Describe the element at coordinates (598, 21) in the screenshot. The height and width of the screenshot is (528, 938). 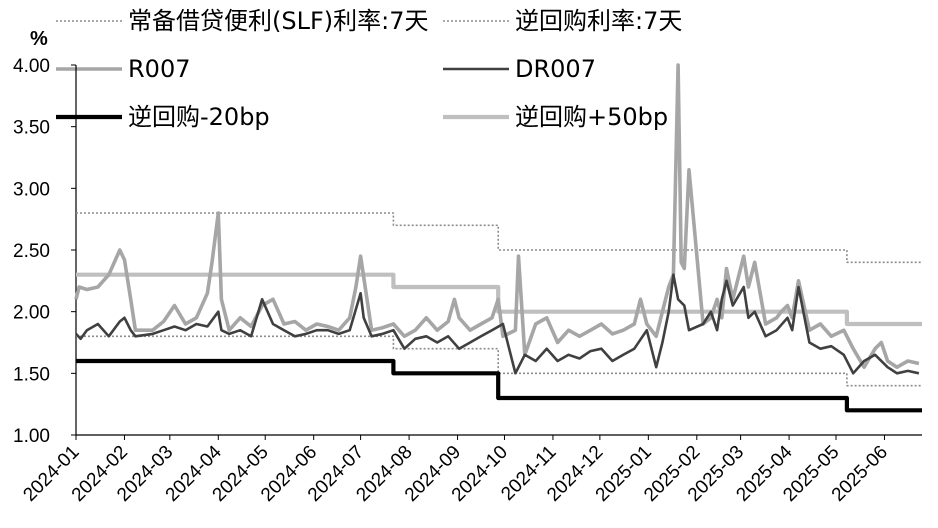
I see `legend-label-1: 逆回购利率:7天` at that location.